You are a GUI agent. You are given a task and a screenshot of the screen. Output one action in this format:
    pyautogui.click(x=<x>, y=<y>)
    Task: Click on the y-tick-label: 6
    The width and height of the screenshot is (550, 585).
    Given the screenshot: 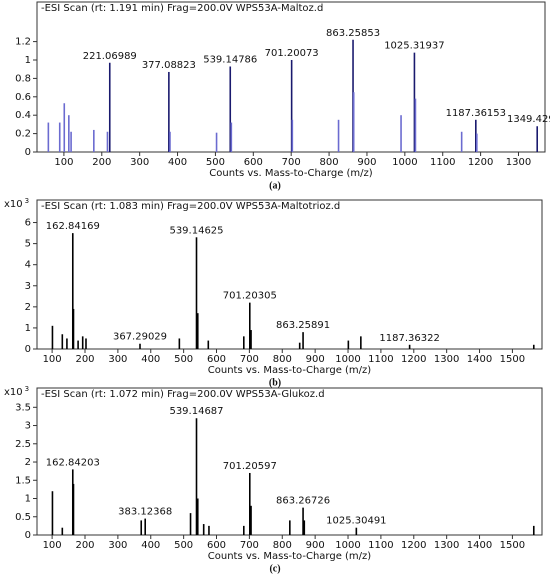 What is the action you would take?
    pyautogui.click(x=28, y=223)
    